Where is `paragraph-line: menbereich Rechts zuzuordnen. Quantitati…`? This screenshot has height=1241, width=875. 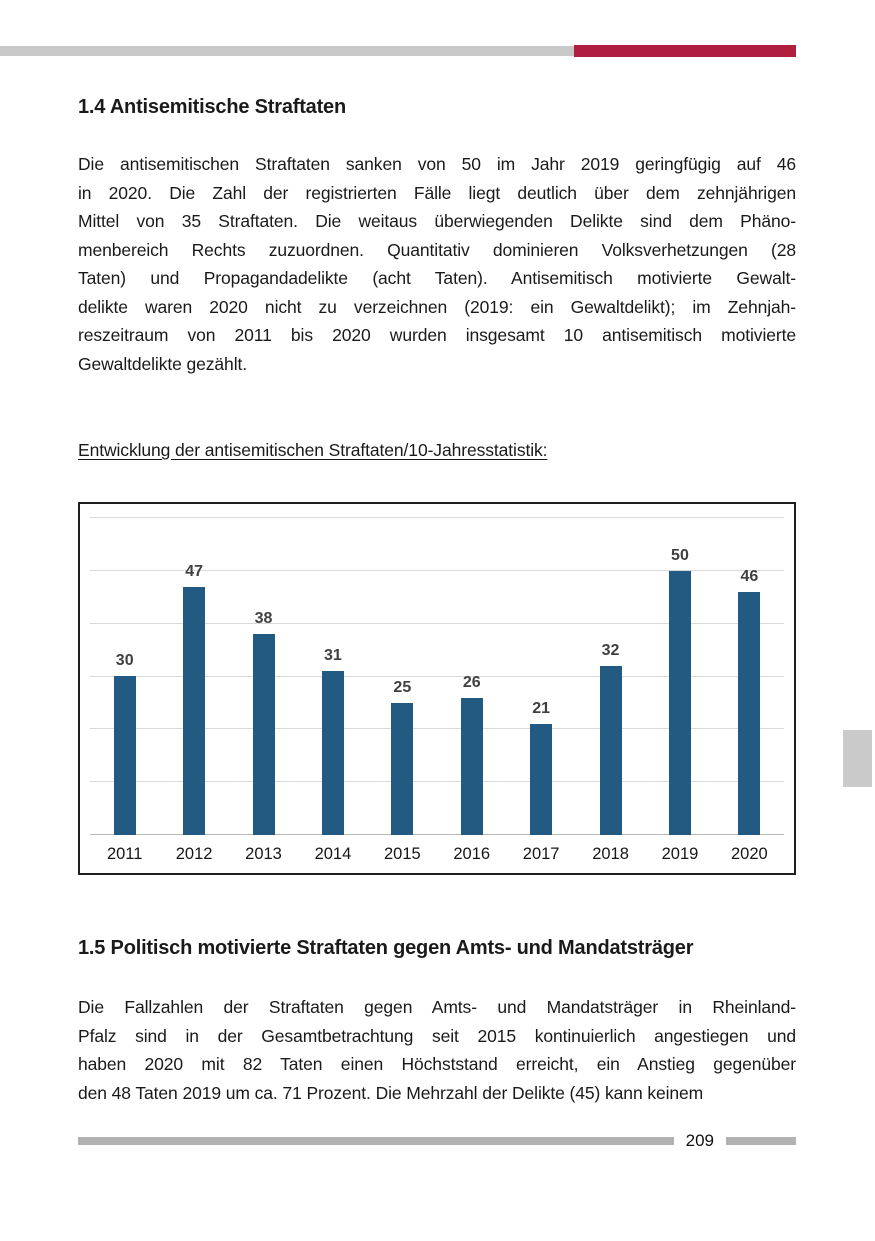 paragraph-line: menbereich Rechts zuzuordnen. Quantitati… is located at coordinates (437, 249).